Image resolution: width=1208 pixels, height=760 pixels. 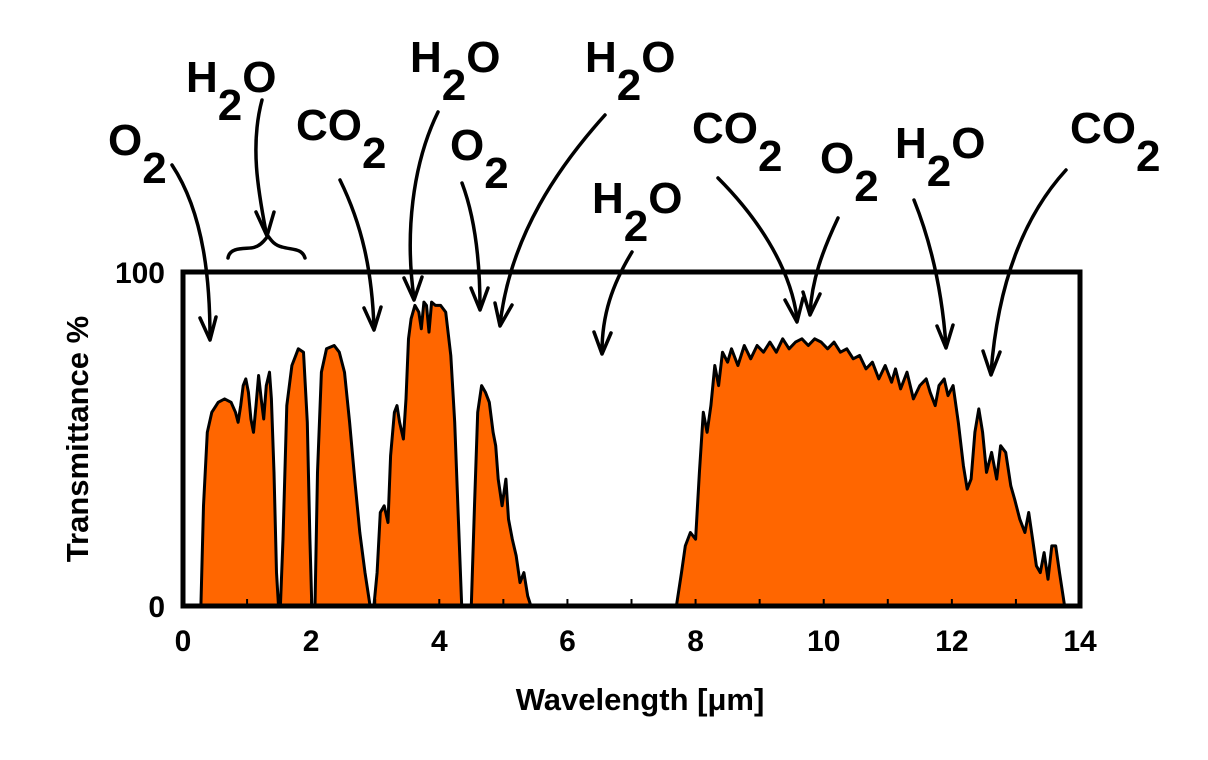 I want to click on label-h2o-5: H2O, so click(x=940, y=157).